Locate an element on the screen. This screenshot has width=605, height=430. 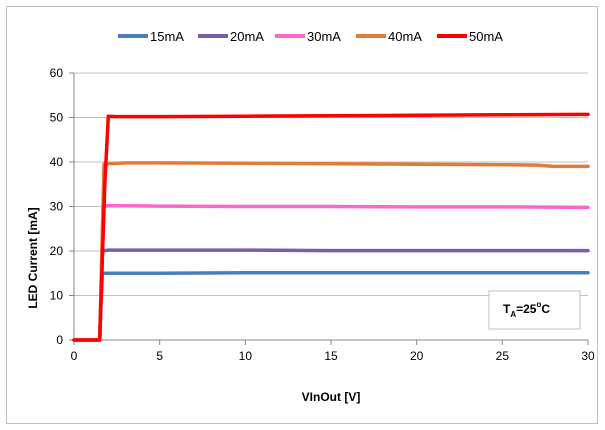
temperature-annotation-value: =25 is located at coordinates (526, 309).